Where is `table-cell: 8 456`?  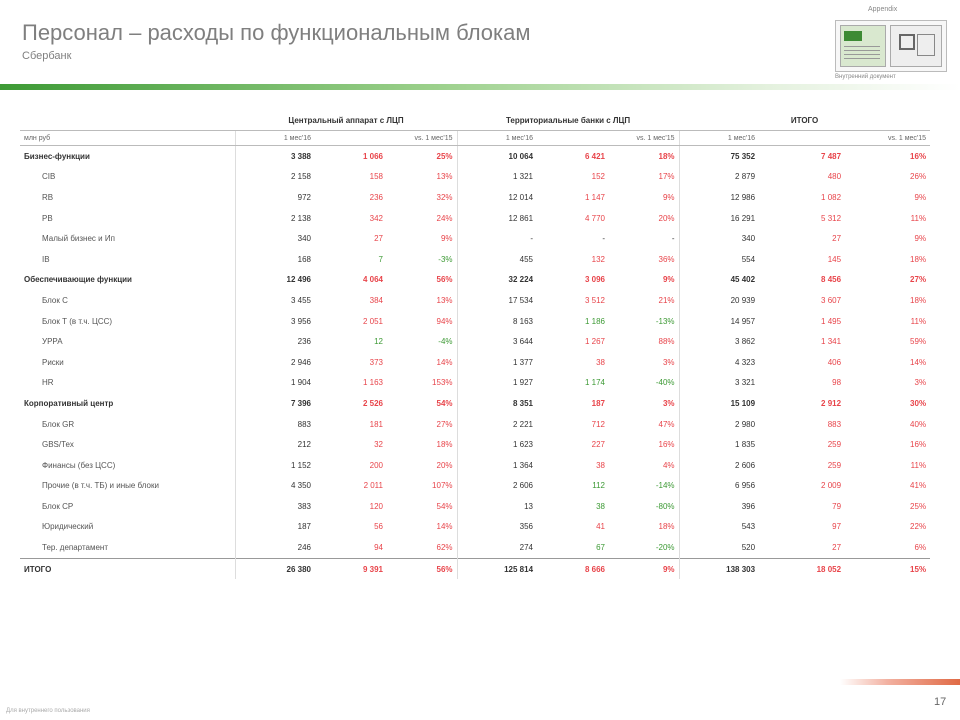
table-cell: 8 456 is located at coordinates (831, 280).